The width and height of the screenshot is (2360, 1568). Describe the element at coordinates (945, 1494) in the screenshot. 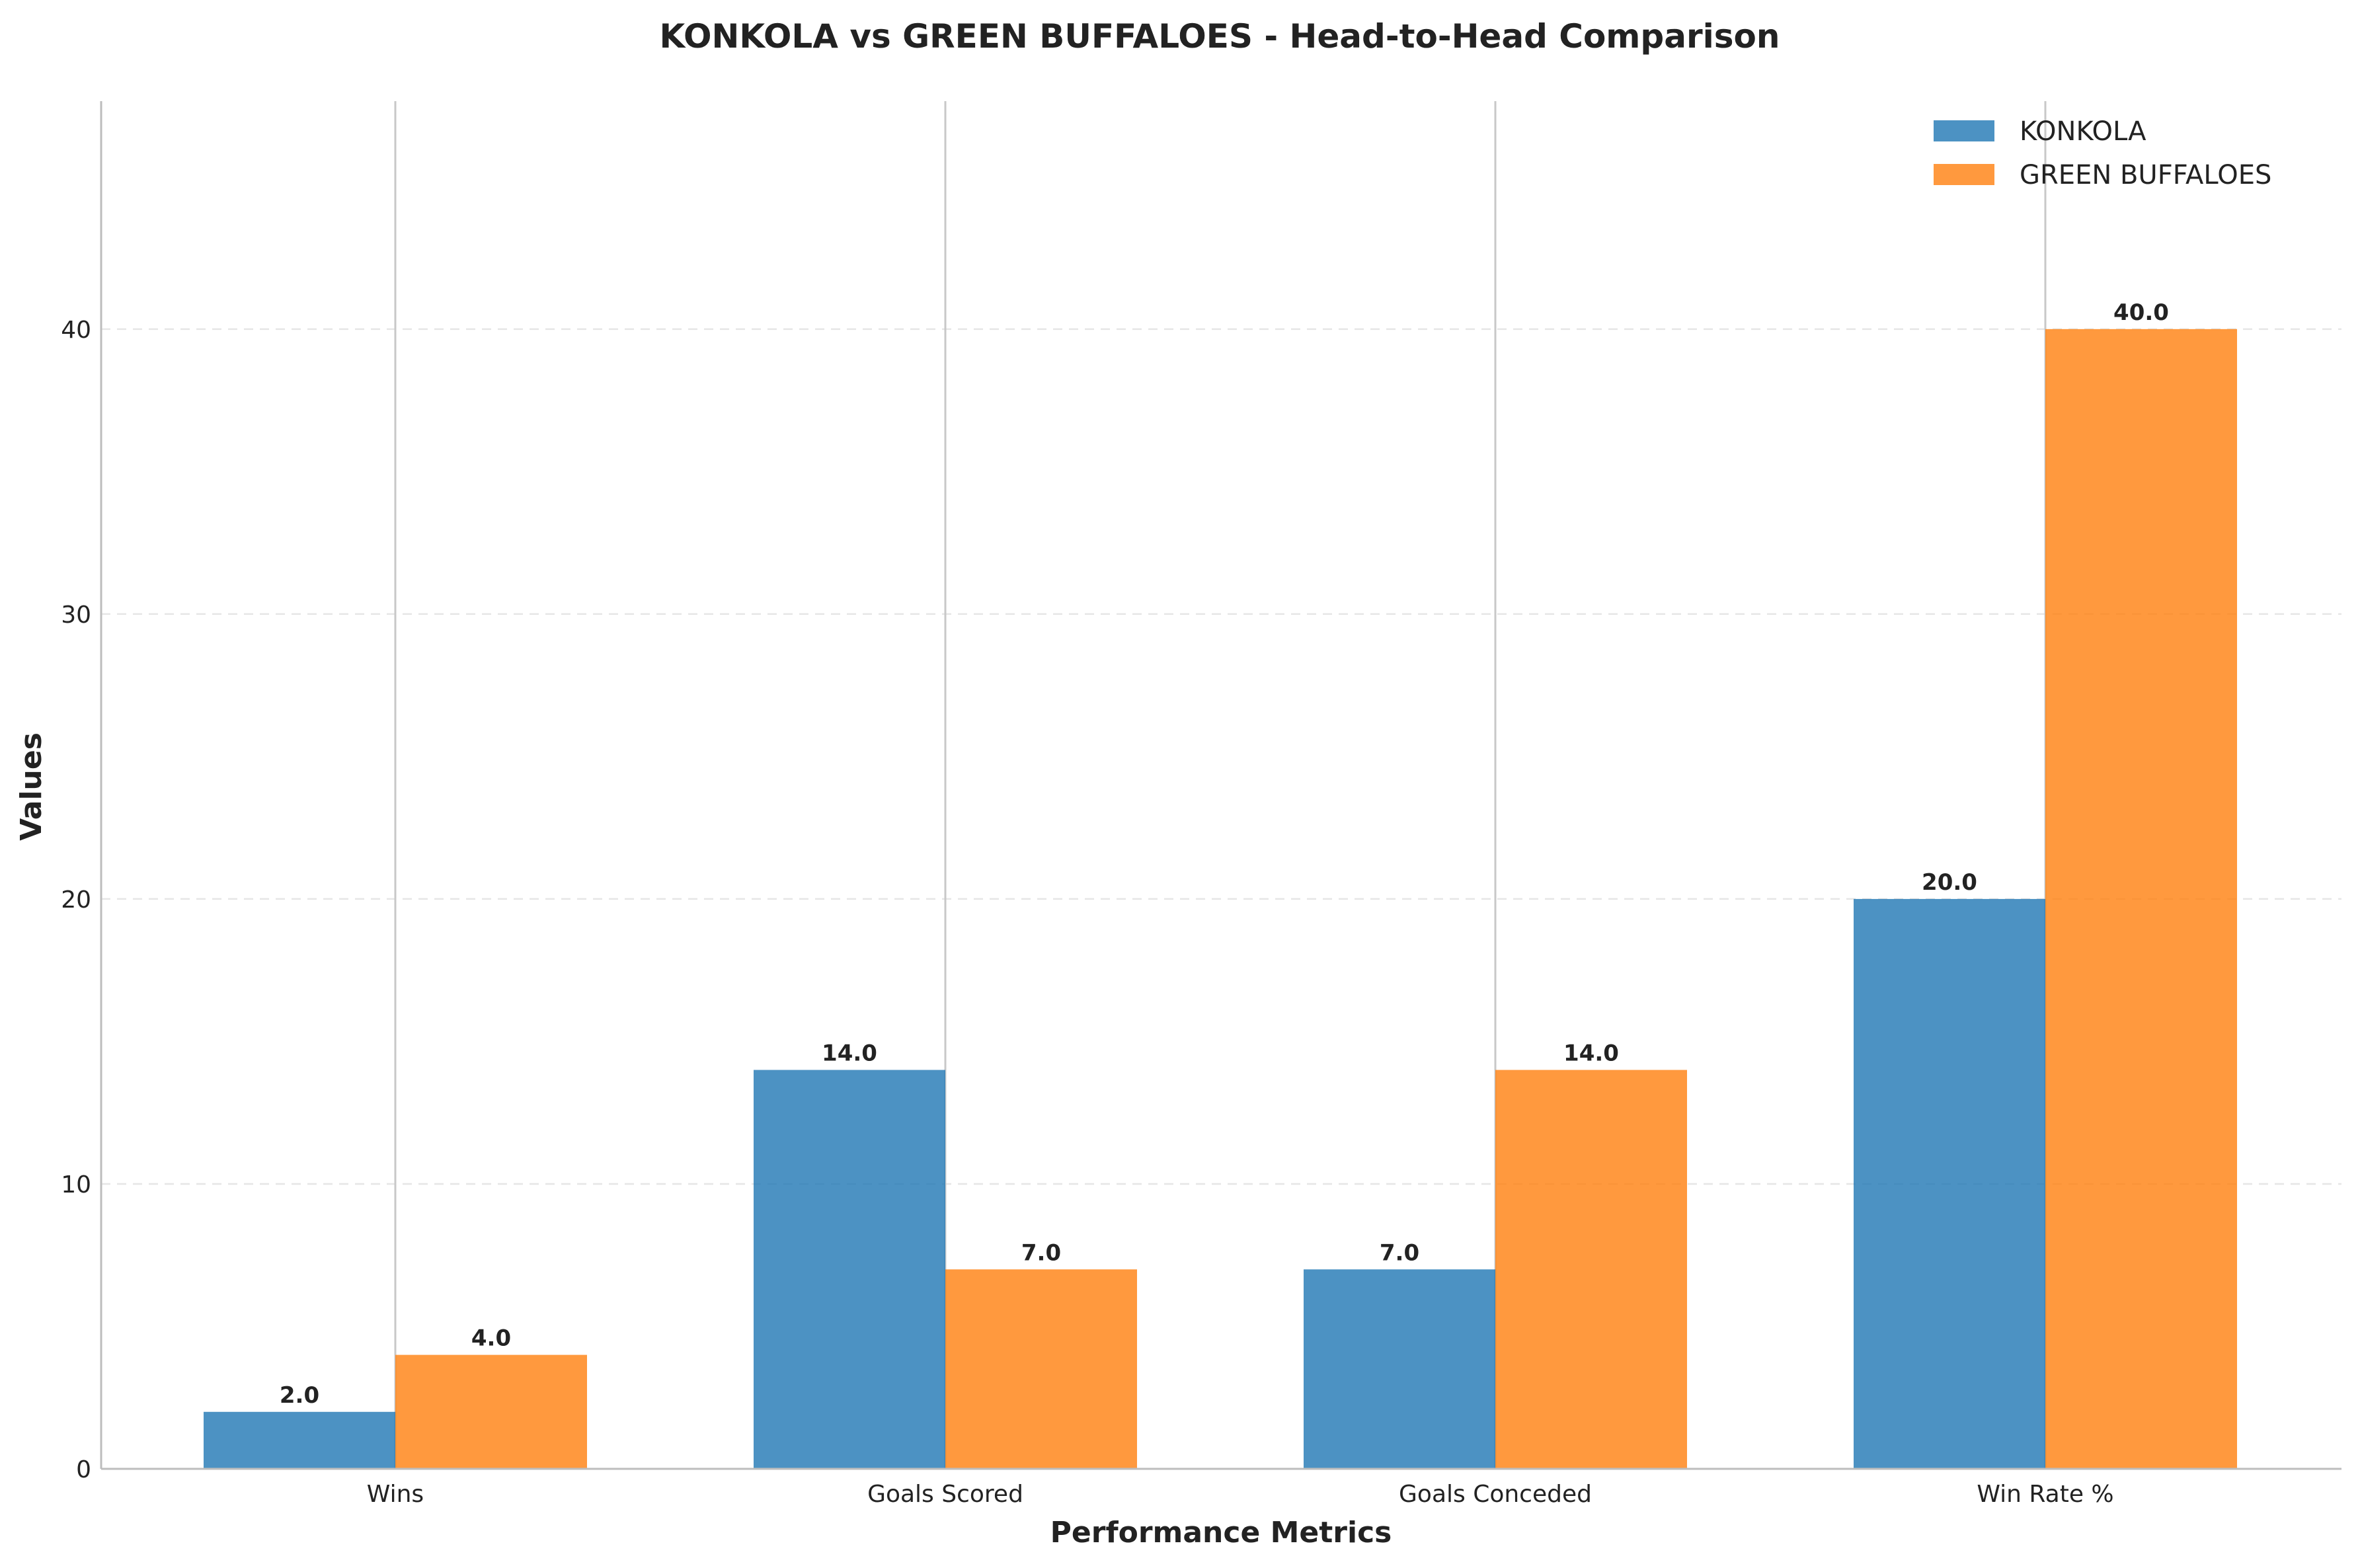

I see `x-tick-label-1: Goals Scored` at that location.